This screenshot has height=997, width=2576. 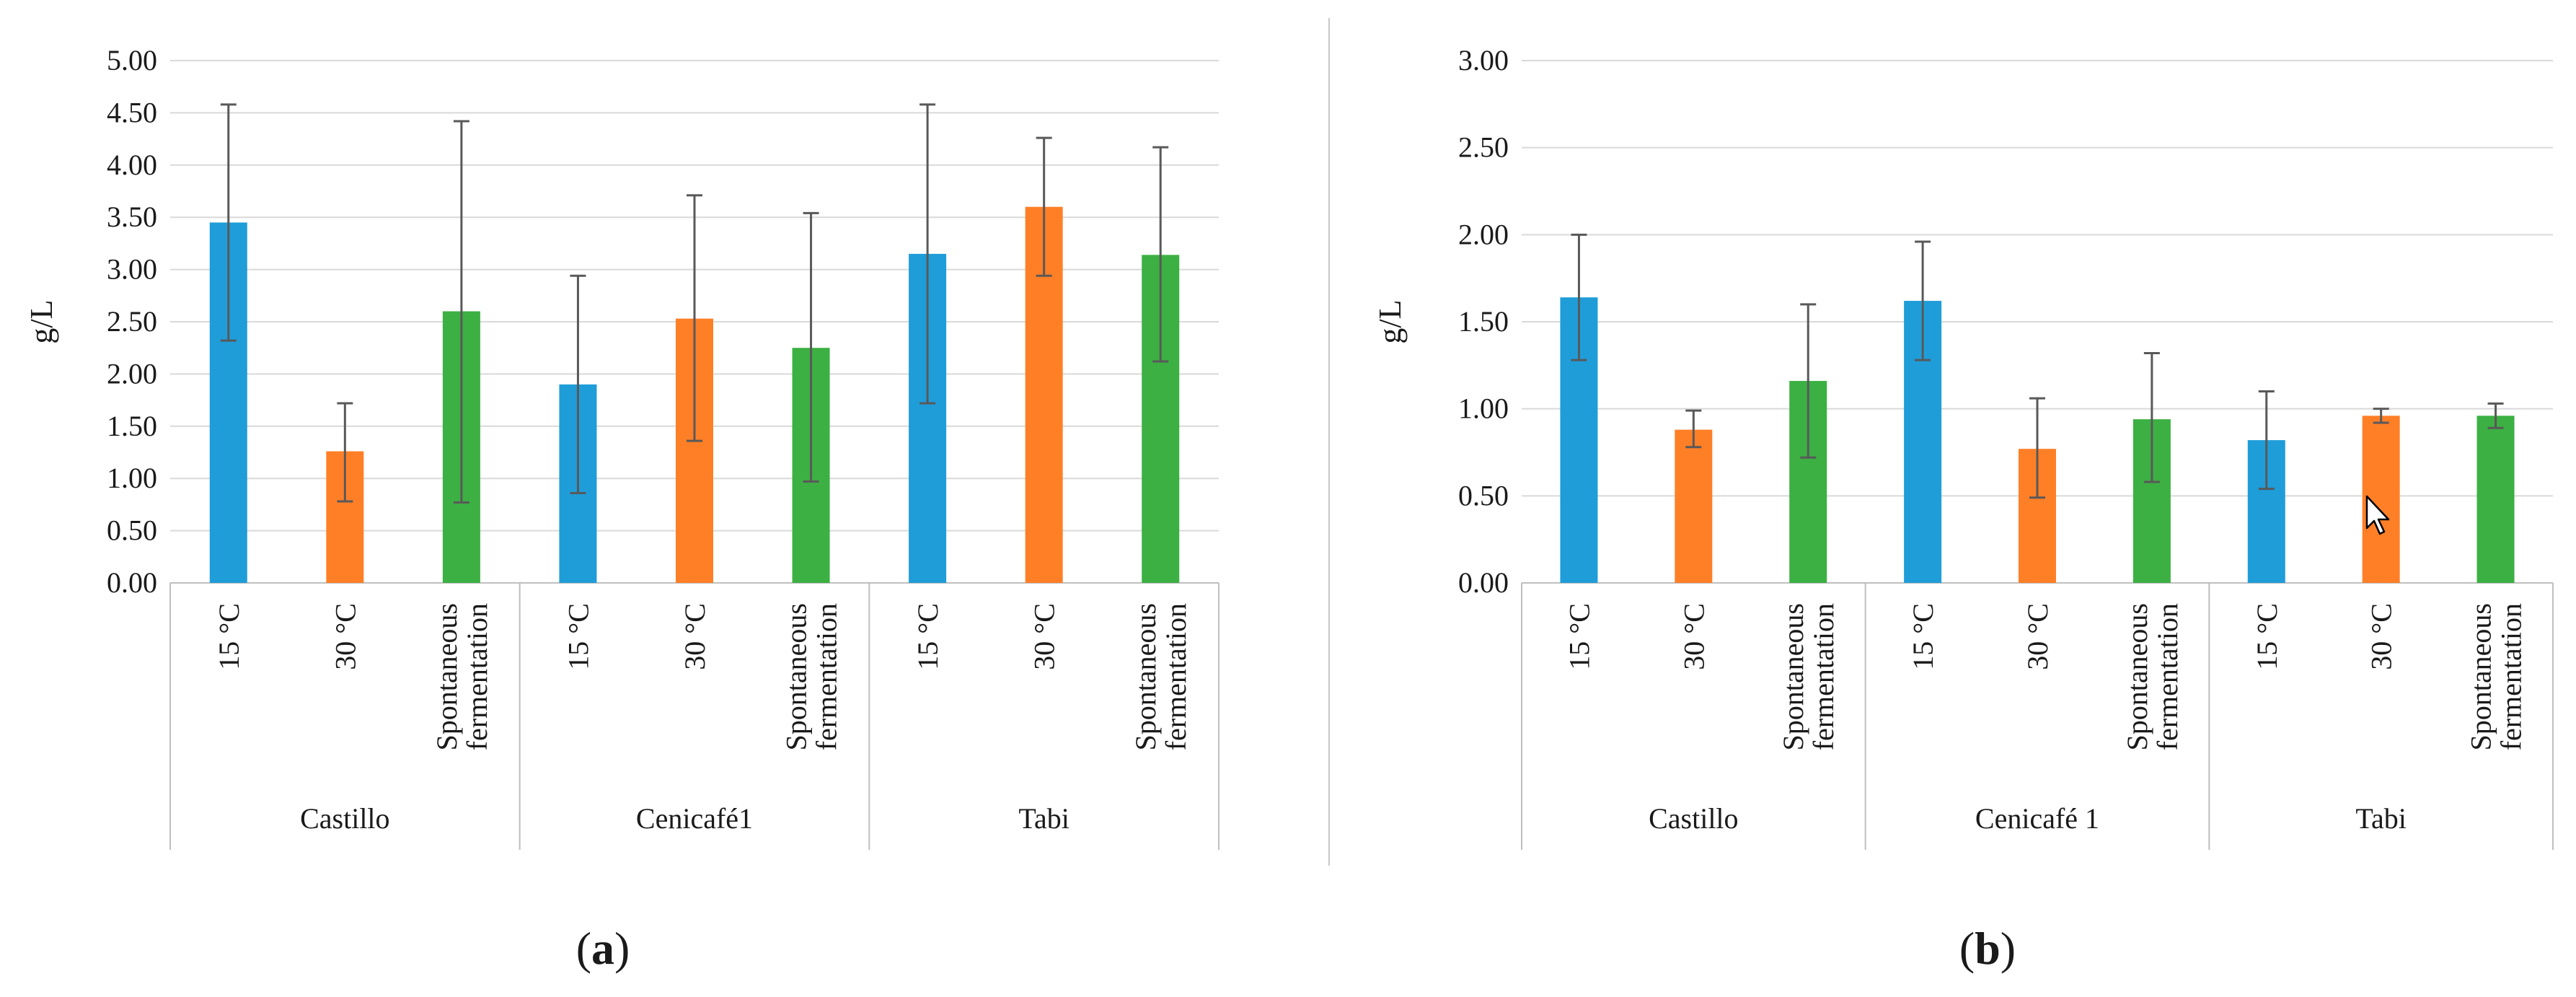 What do you see at coordinates (132, 217) in the screenshot?
I see `y-tick-label: 3.50` at bounding box center [132, 217].